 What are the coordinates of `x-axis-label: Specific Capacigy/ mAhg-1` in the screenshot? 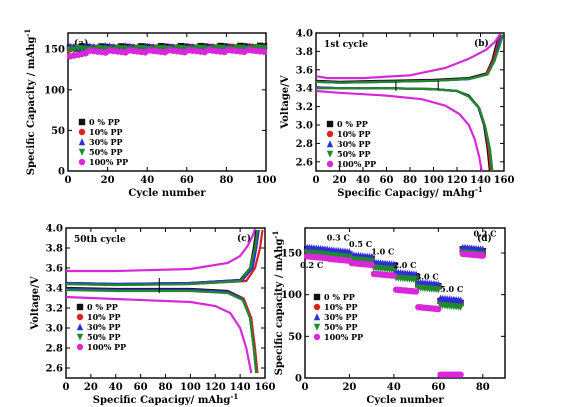 It's located at (410, 192).